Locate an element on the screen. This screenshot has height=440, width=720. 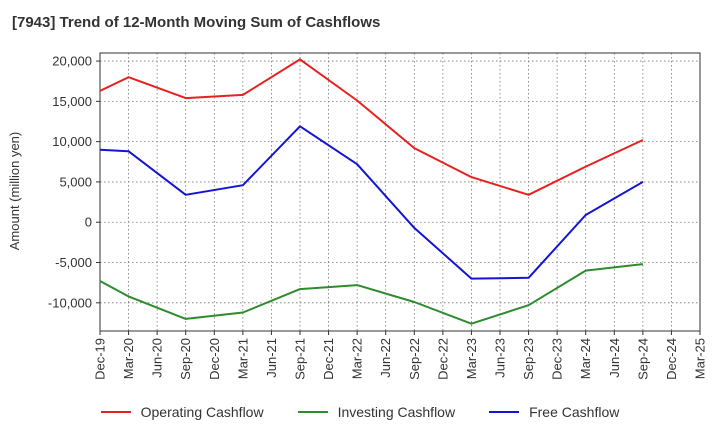
x-tick-label: Mar-21 is located at coordinates (242, 358).